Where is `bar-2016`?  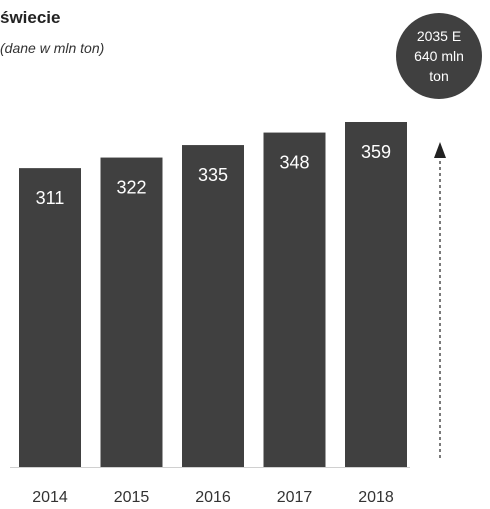 bar-2016 is located at coordinates (213, 306).